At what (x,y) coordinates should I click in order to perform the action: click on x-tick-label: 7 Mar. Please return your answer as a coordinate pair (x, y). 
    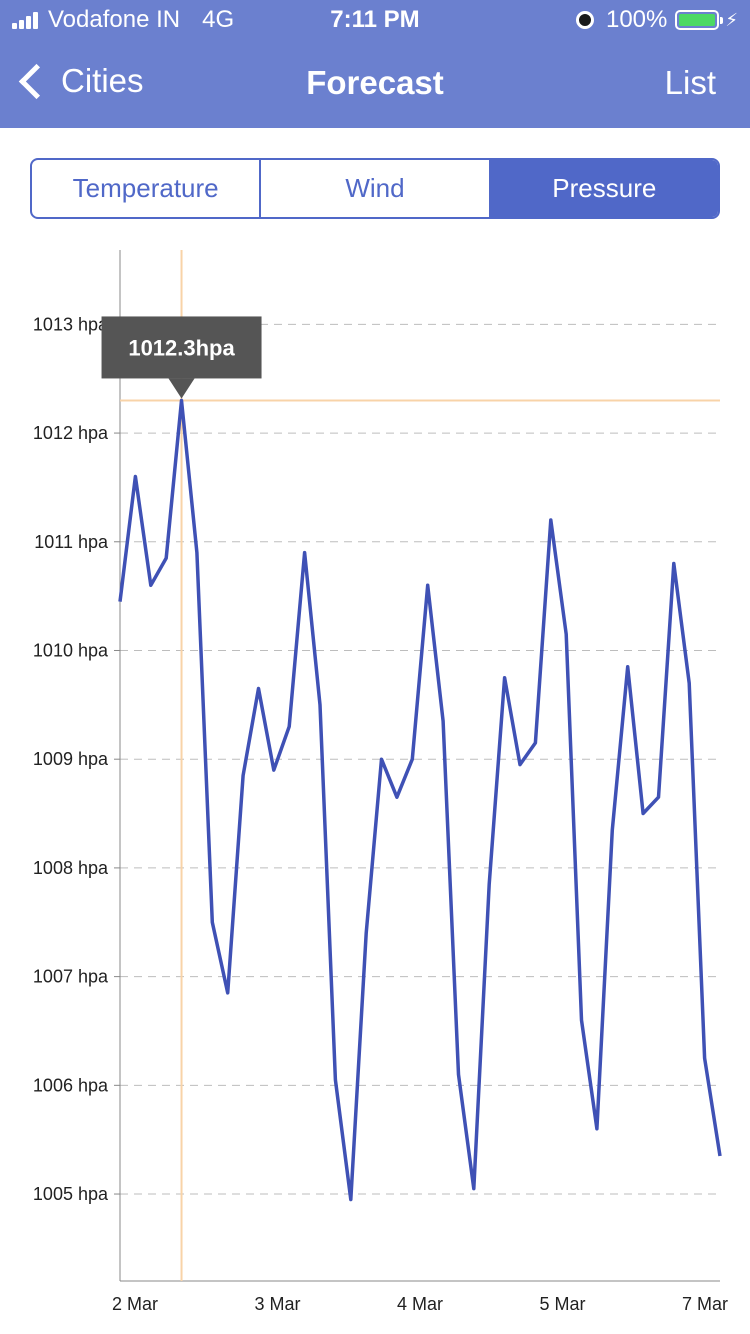
    Looking at the image, I should click on (705, 1304).